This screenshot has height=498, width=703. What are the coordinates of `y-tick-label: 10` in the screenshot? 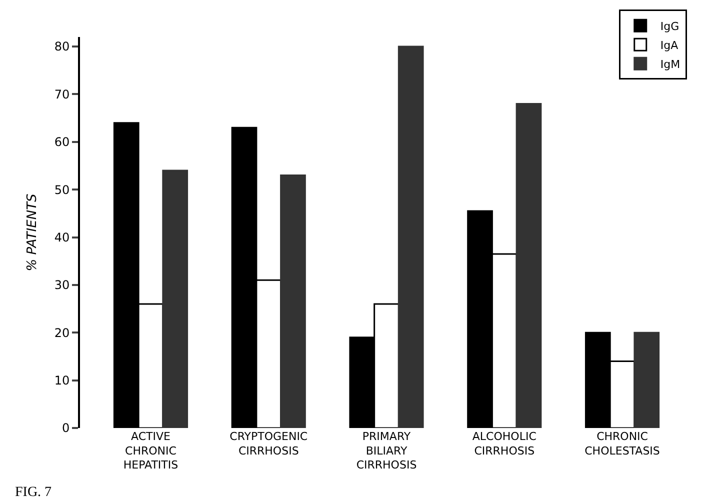 It's located at (62, 381).